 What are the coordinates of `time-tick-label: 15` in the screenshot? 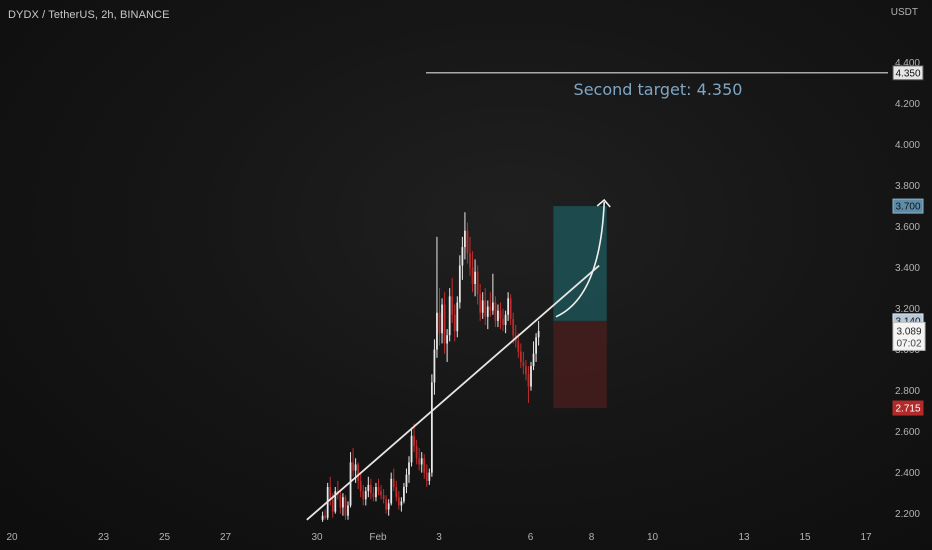 It's located at (805, 537).